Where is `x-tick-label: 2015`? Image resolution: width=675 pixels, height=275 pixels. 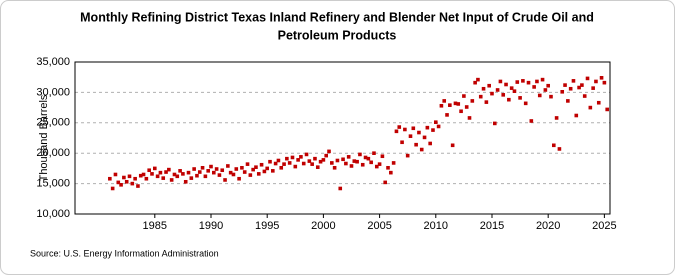 x-tick-label: 2015 is located at coordinates (492, 226).